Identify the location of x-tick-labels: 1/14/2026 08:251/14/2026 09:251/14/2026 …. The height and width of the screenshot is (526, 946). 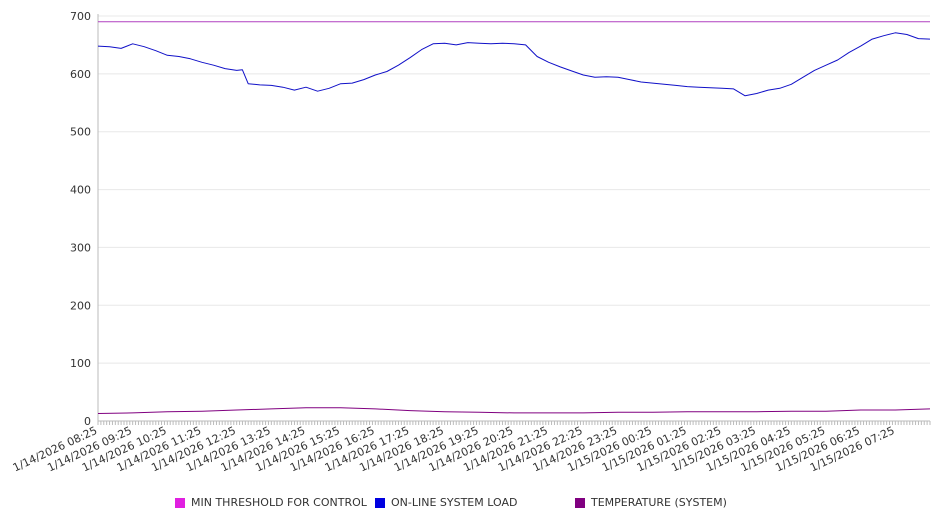
(454, 449).